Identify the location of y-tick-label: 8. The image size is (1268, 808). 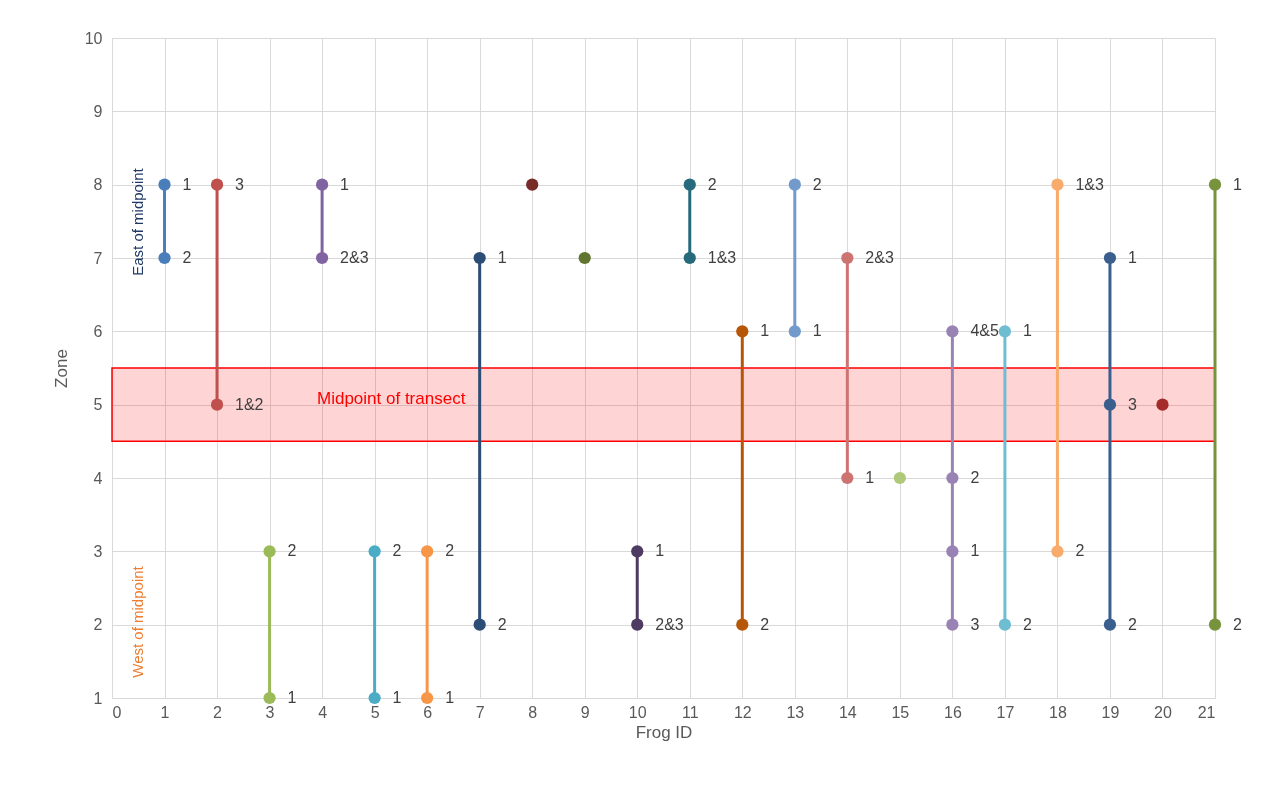
(98, 185).